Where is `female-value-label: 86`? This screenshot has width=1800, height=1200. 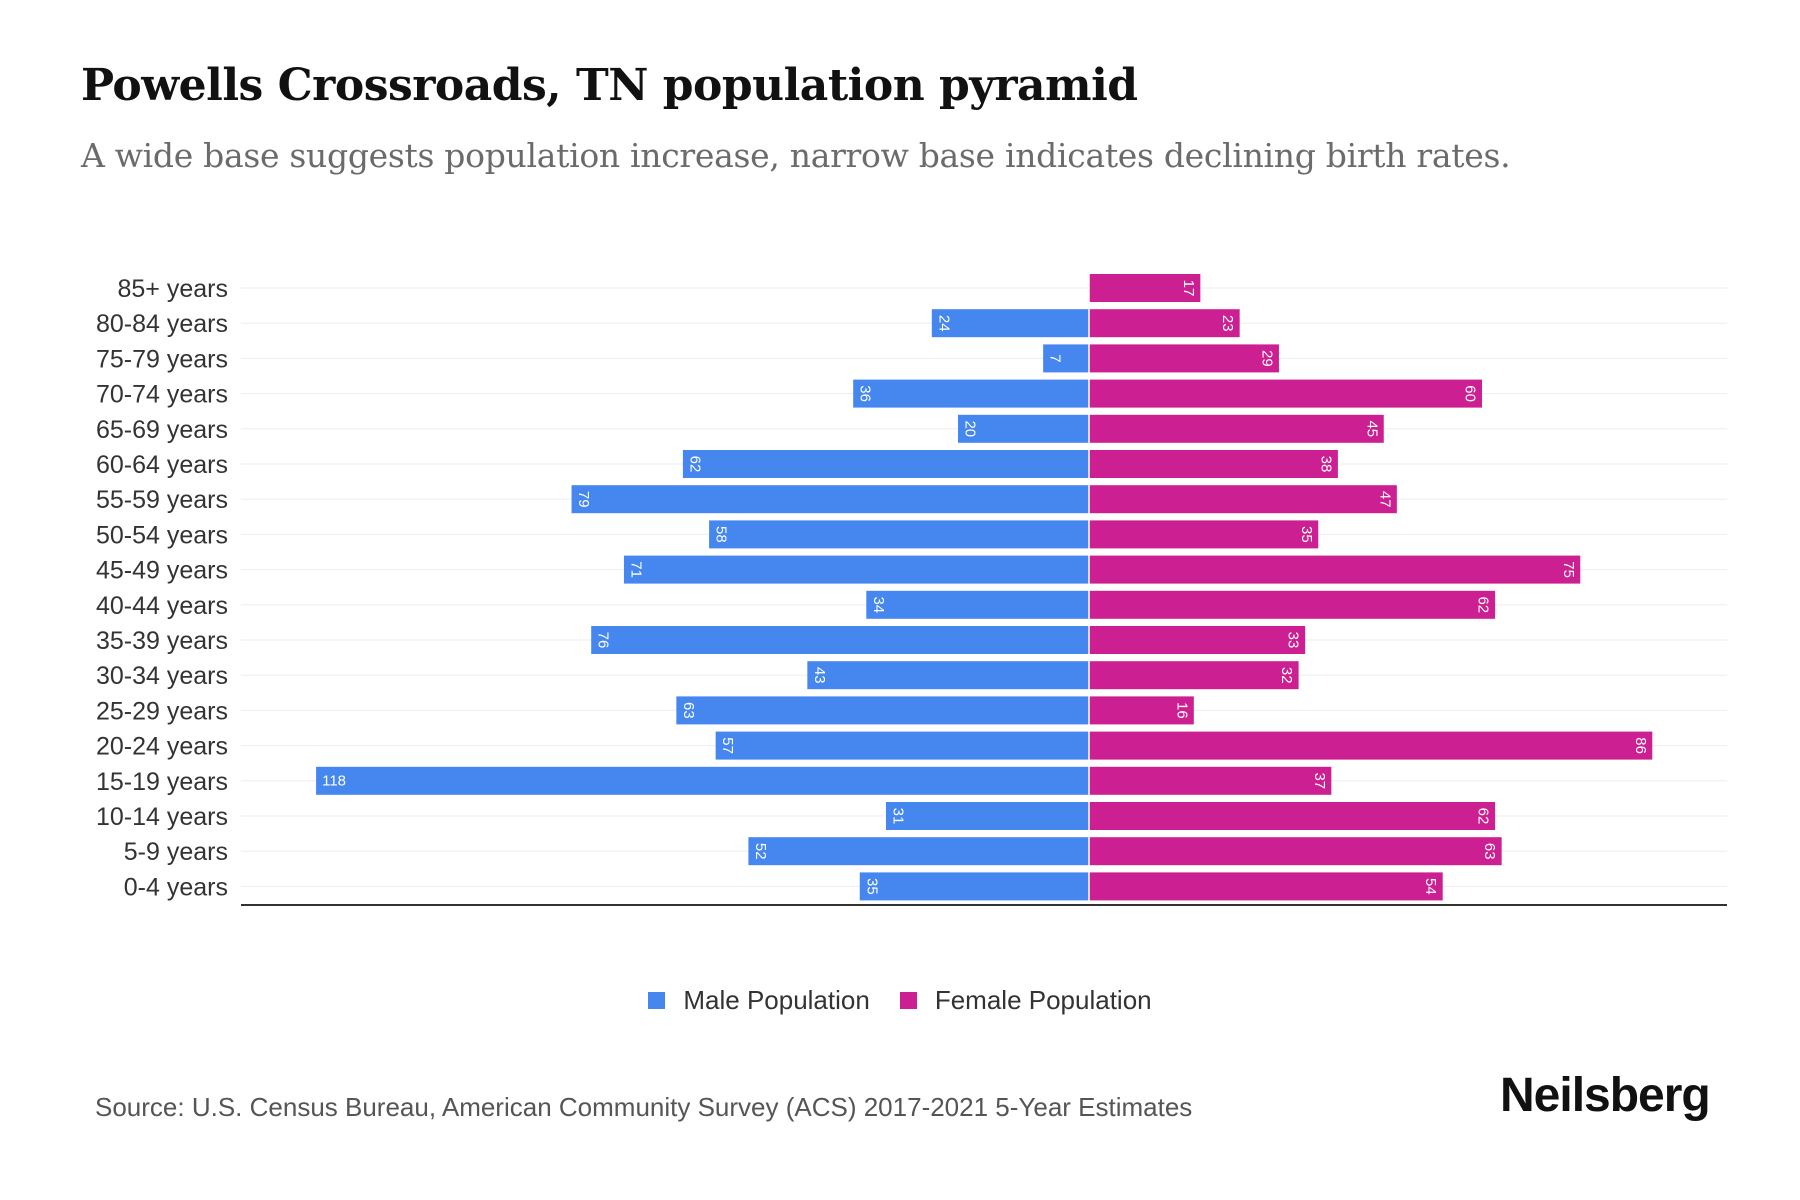 female-value-label: 86 is located at coordinates (1640, 745).